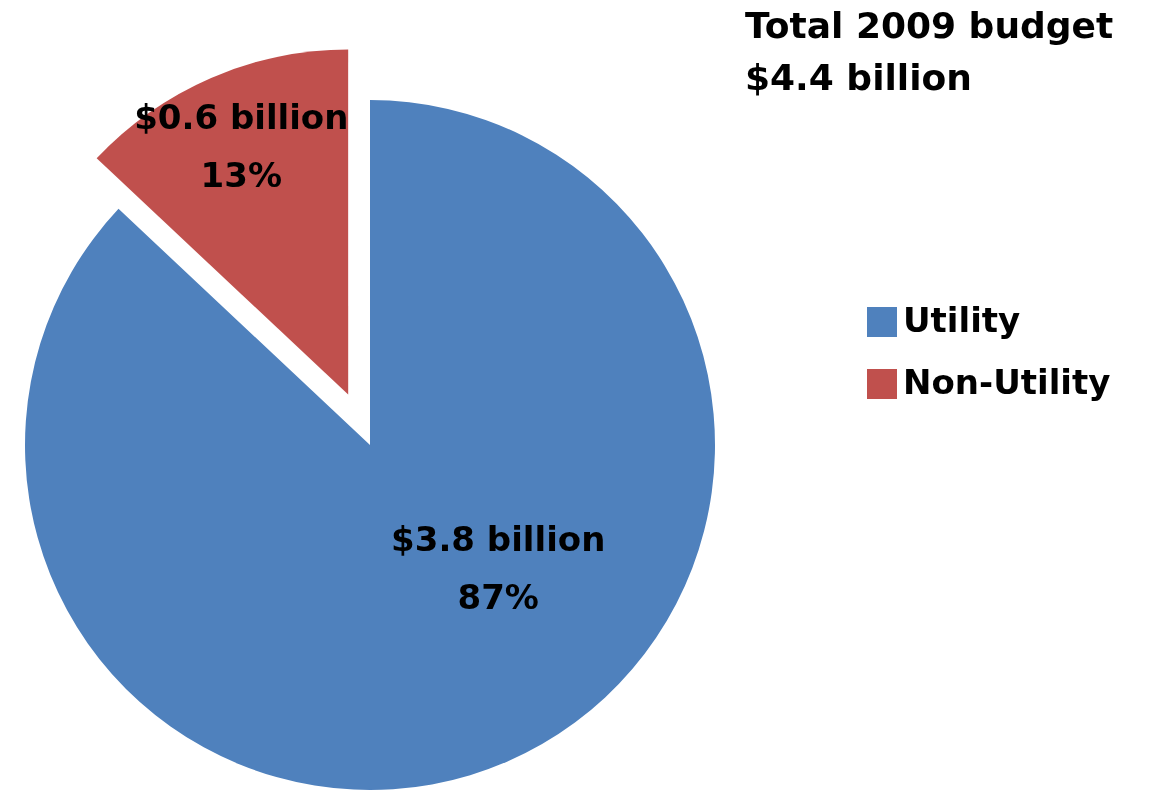 This screenshot has width=1167, height=801. What do you see at coordinates (858, 77) in the screenshot?
I see `chart-subtitle: $4.4 billion` at bounding box center [858, 77].